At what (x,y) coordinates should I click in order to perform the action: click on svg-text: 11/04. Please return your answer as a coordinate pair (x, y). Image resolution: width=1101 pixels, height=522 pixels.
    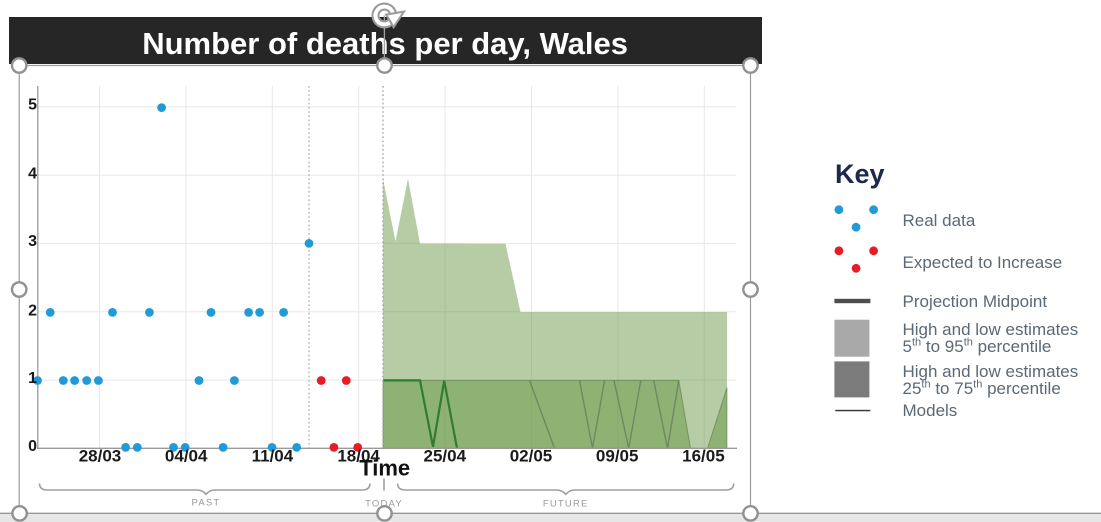
    Looking at the image, I should click on (273, 456).